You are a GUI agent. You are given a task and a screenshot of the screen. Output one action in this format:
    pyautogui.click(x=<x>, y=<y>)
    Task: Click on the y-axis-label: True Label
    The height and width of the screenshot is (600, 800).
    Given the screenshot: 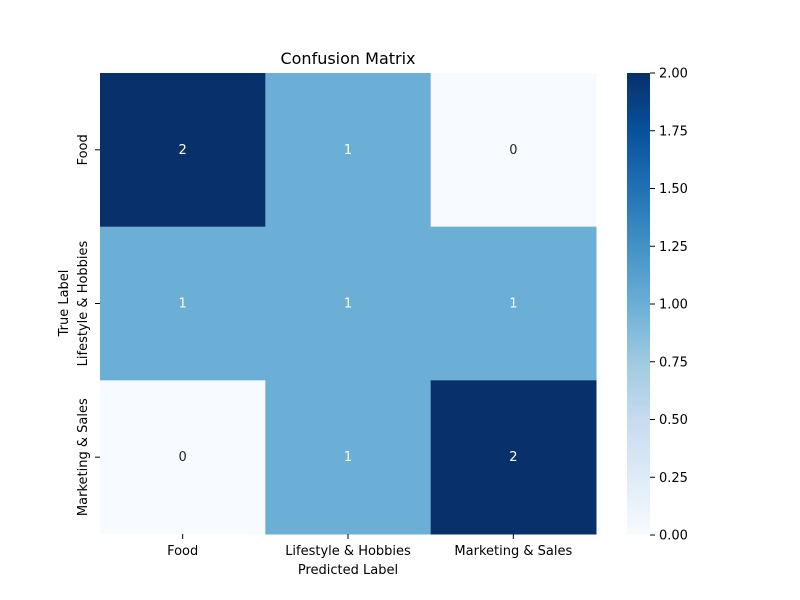 What is the action you would take?
    pyautogui.click(x=64, y=304)
    